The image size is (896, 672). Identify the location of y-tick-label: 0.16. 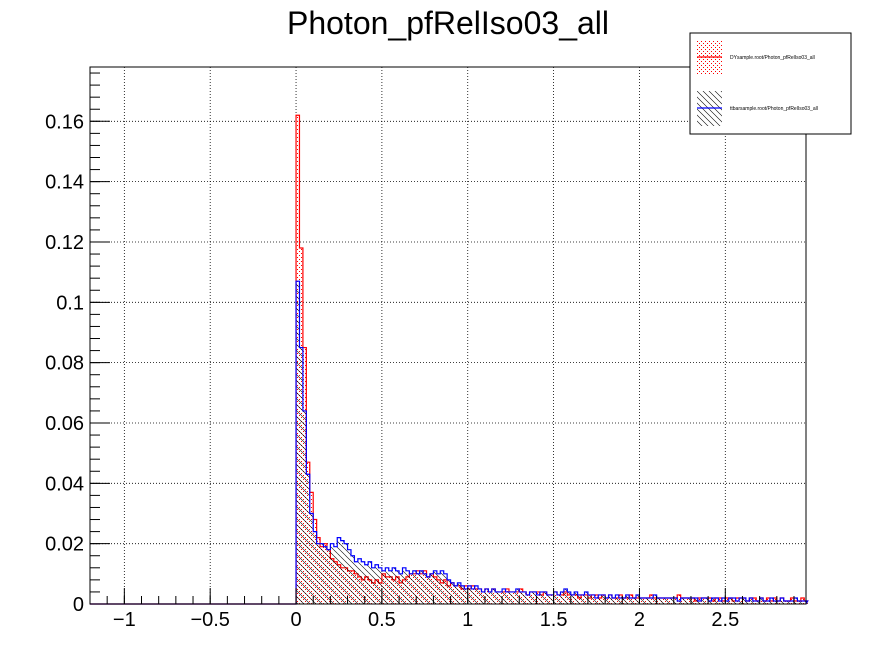
(64, 122).